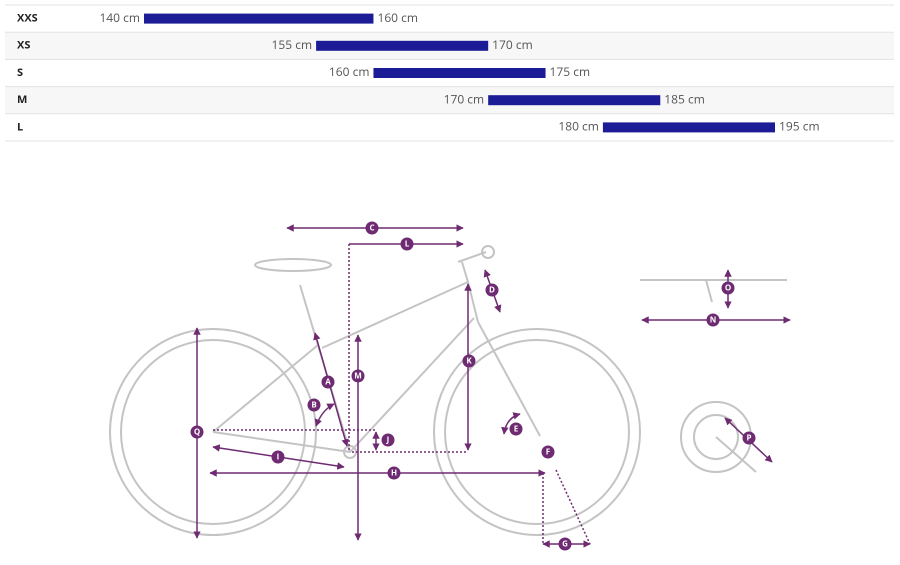  Describe the element at coordinates (573, 507) in the screenshot. I see `dim-guide` at that location.